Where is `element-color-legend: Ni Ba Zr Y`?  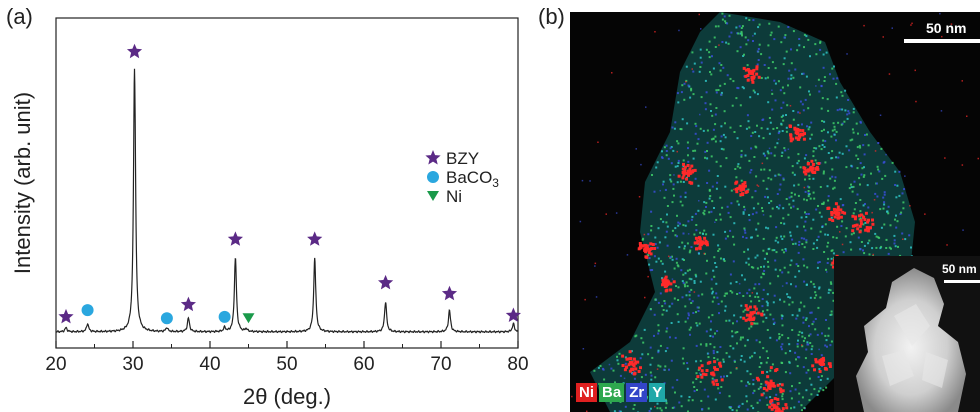 element-color-legend: Ni Ba Zr Y is located at coordinates (621, 392).